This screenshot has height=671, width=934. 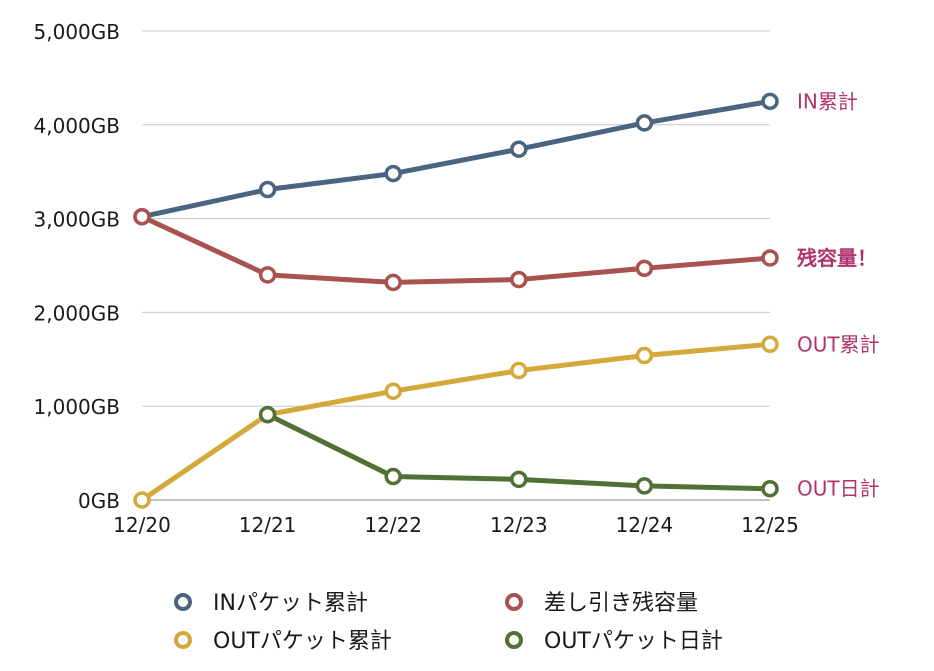 What do you see at coordinates (770, 525) in the screenshot?
I see `x-tick-label: 12/25` at bounding box center [770, 525].